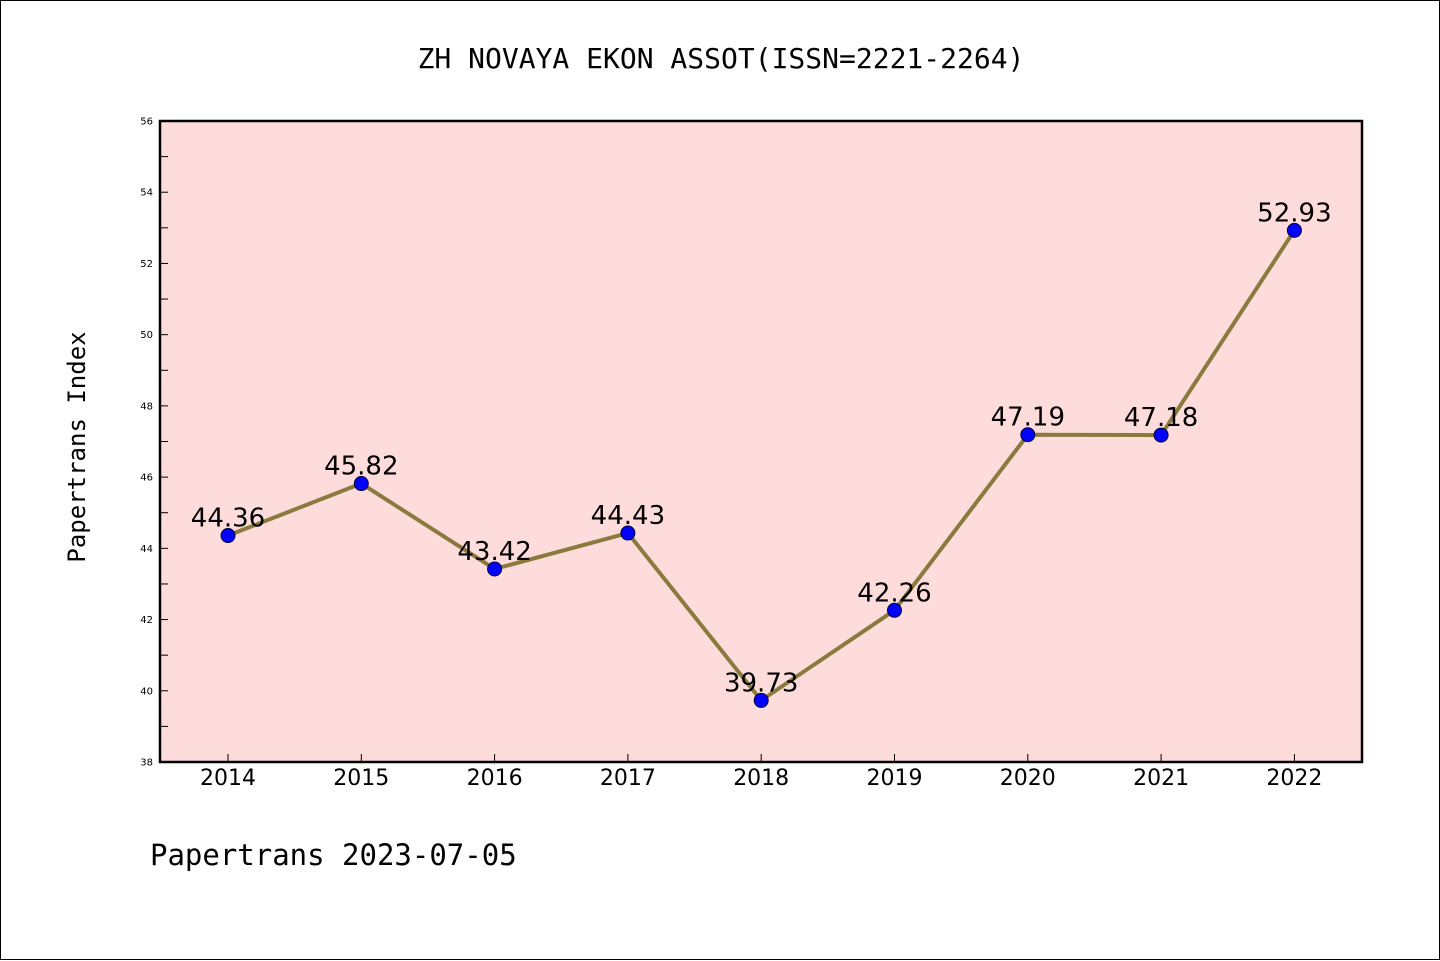  I want to click on data-label: 44.36, so click(228, 519).